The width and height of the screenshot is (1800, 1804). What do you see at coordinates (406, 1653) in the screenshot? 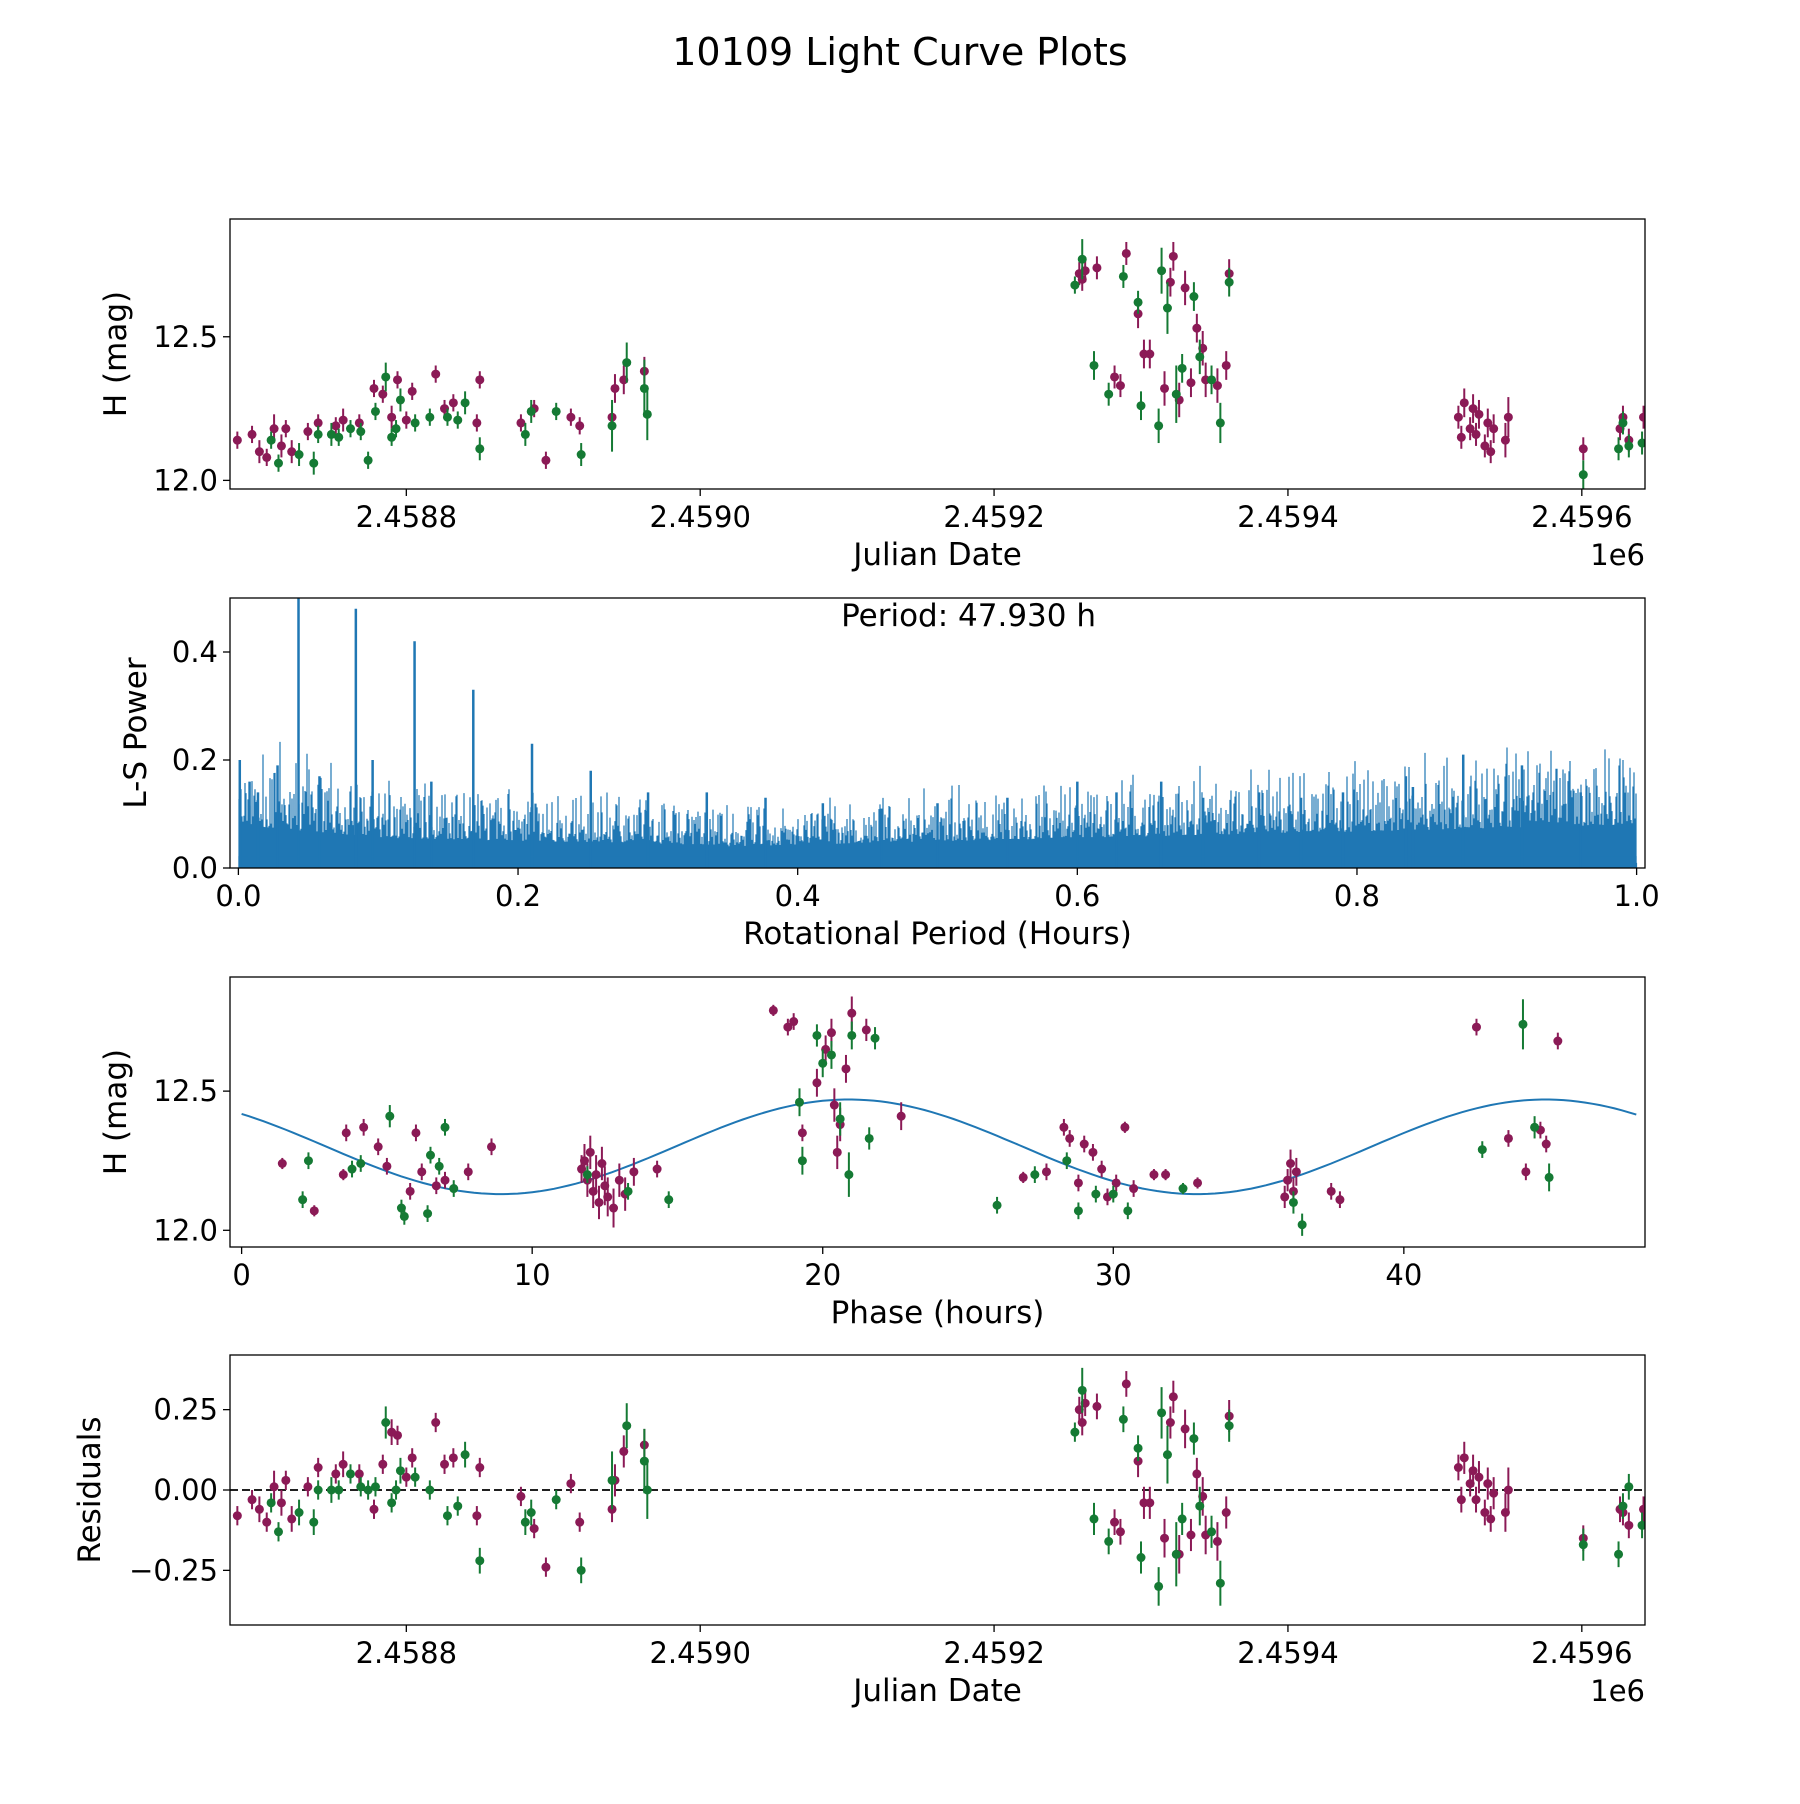
I see `x-tick-label: 2.4588` at bounding box center [406, 1653].